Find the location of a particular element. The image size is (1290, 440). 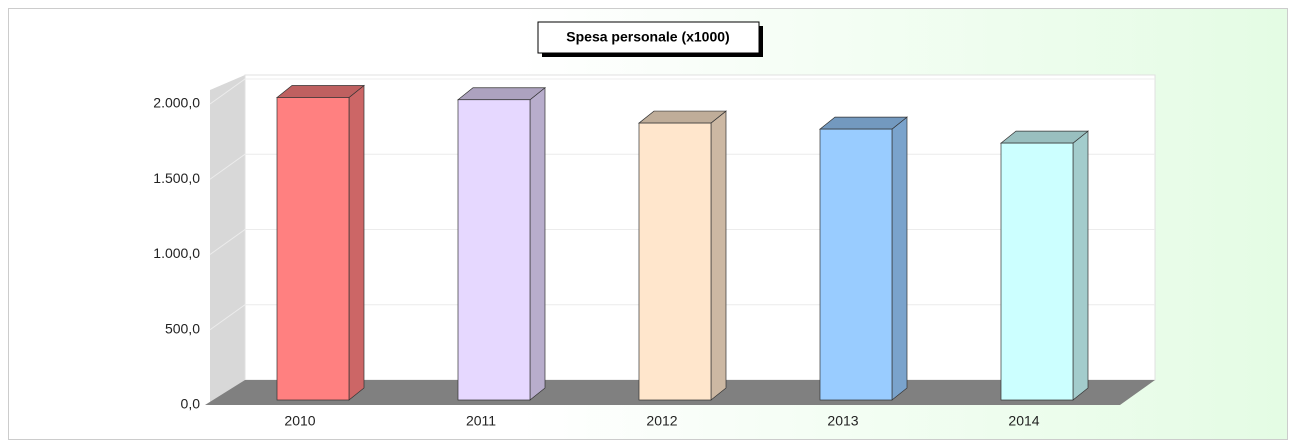

y-tick-label: 1.000,0 is located at coordinates (176, 253).